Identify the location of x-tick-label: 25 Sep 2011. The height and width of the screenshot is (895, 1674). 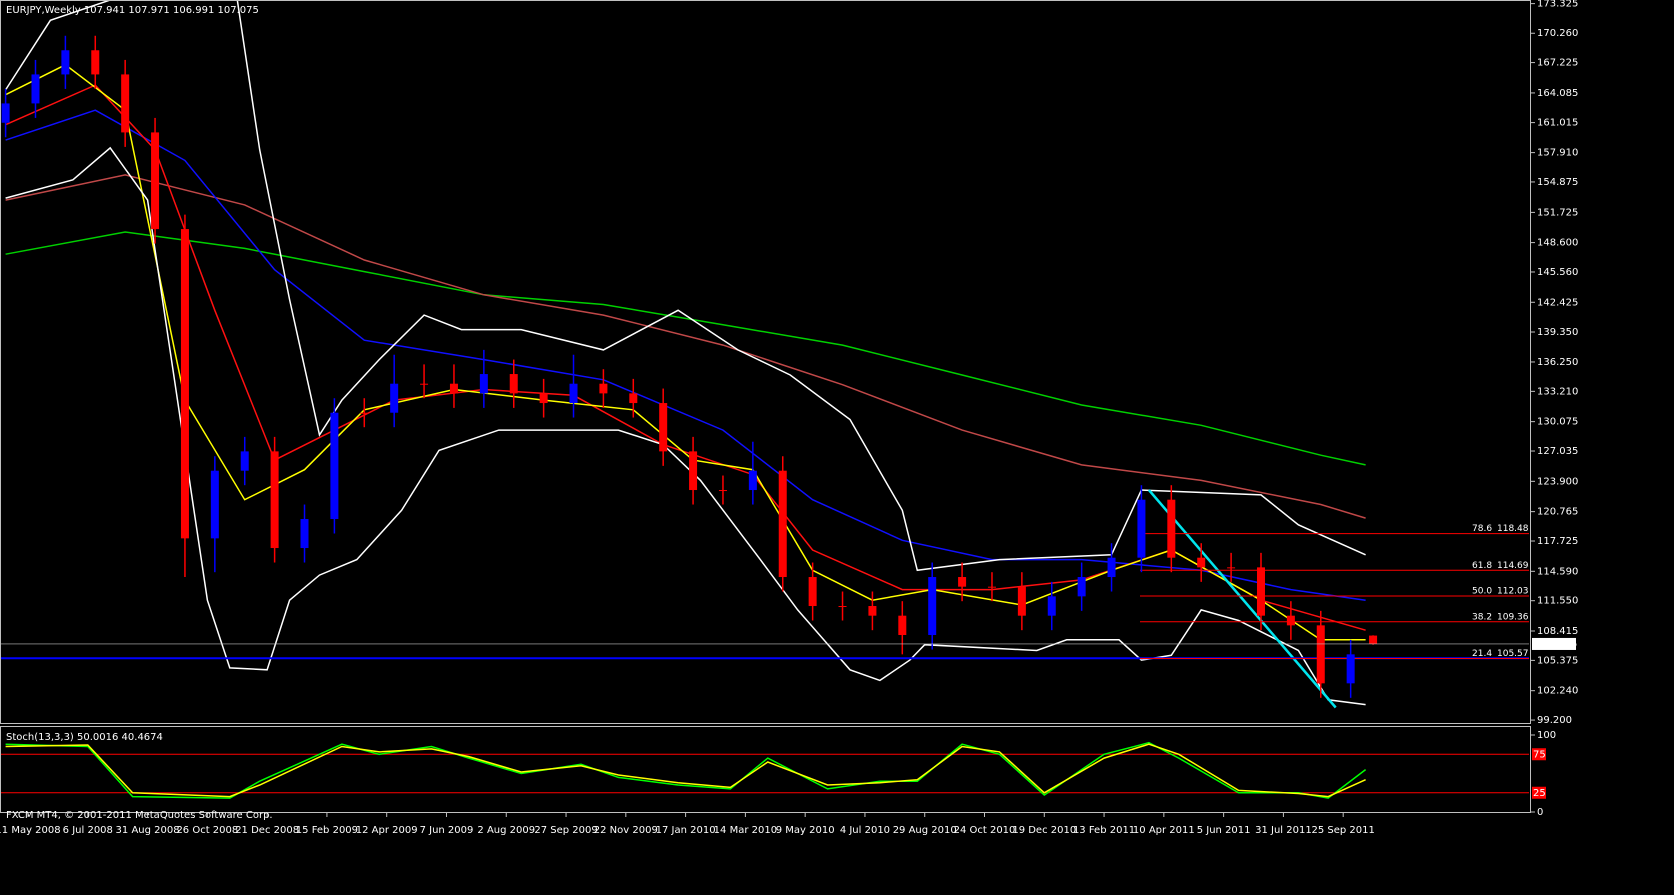
(1342, 830).